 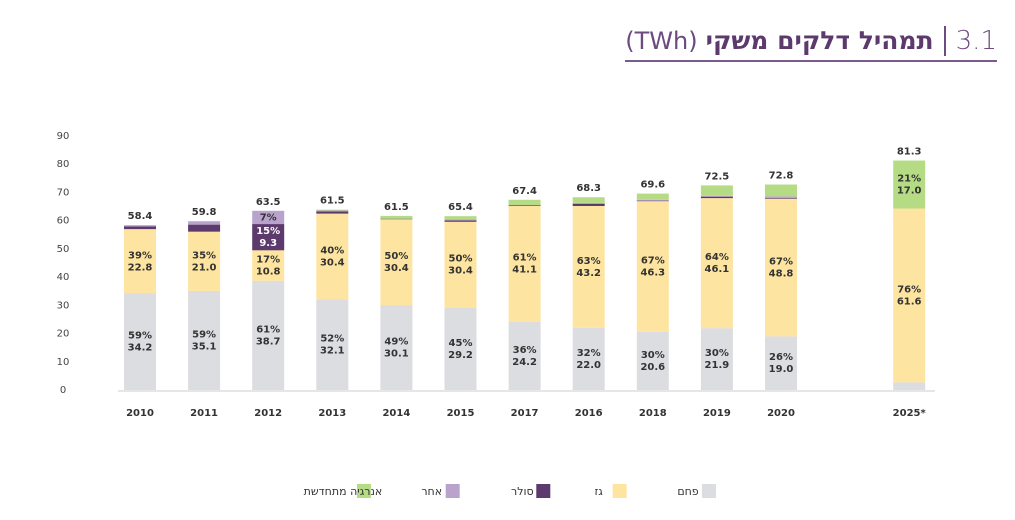 I want to click on legend-label: סולר, so click(x=522, y=491).